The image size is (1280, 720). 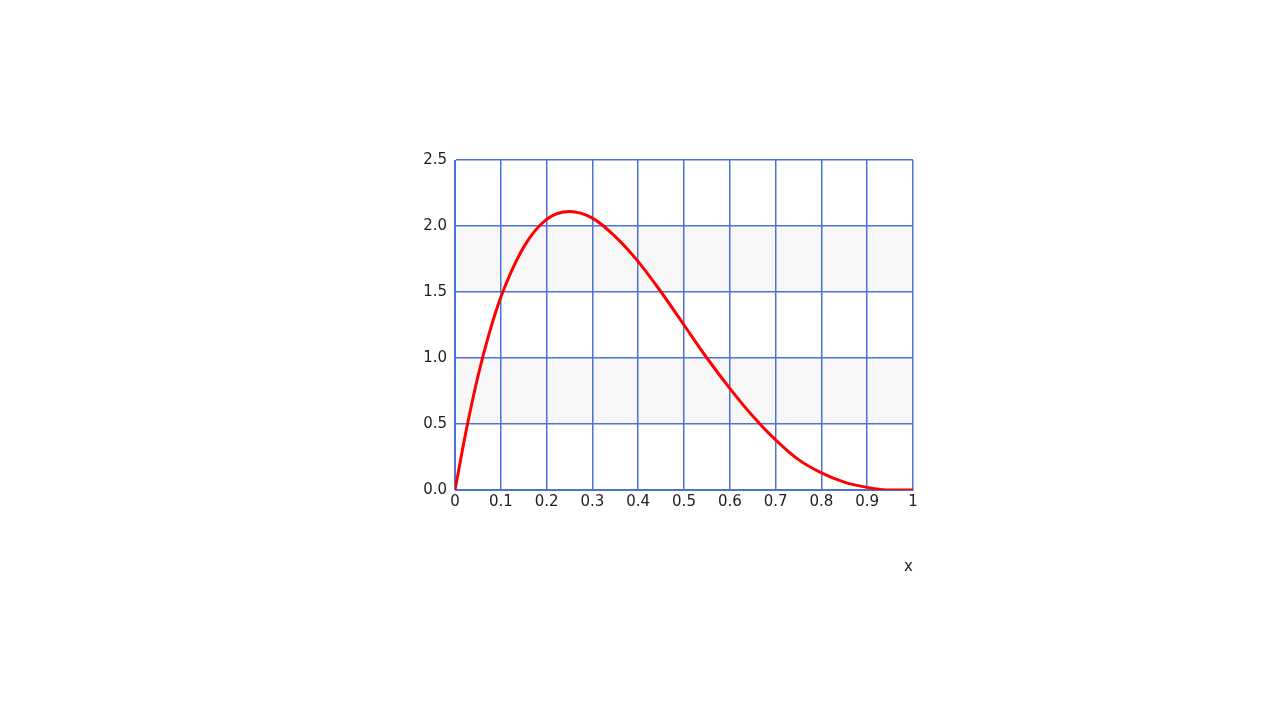 What do you see at coordinates (435, 422) in the screenshot?
I see `y-tick-label: 0.5` at bounding box center [435, 422].